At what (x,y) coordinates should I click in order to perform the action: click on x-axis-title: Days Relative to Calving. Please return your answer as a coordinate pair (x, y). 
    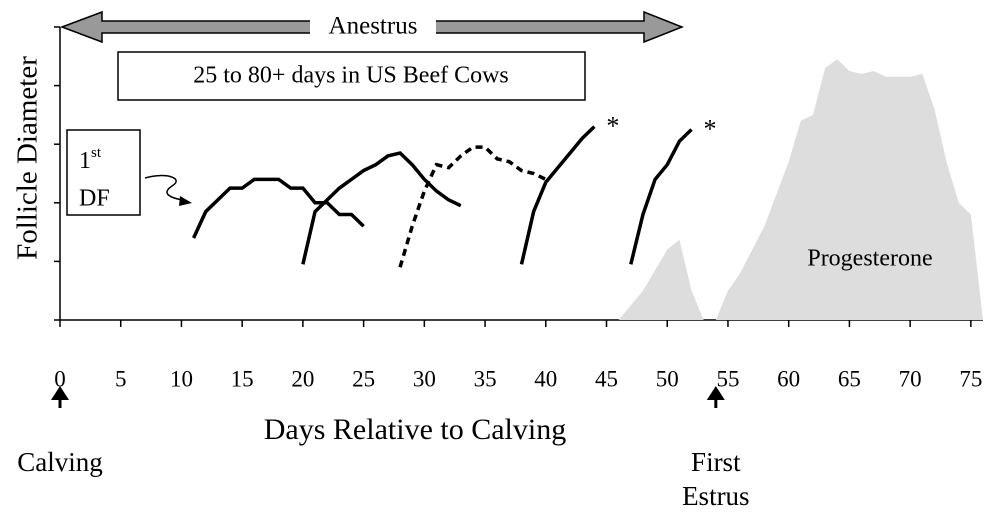
    Looking at the image, I should click on (415, 429).